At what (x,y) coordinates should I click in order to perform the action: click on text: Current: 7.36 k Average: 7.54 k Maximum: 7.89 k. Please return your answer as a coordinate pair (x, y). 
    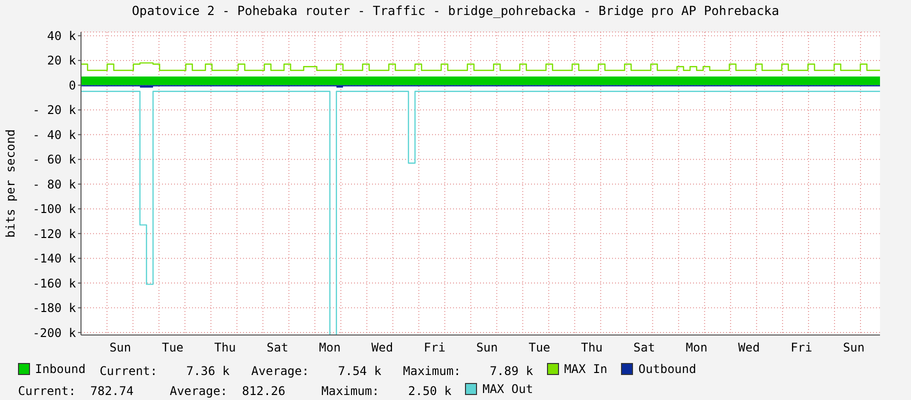
    Looking at the image, I should click on (317, 371).